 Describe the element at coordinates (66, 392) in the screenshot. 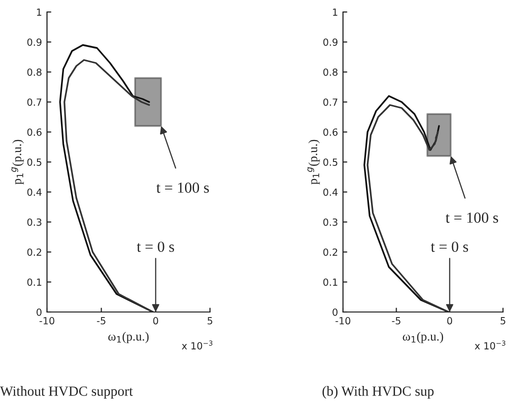

I see `text: Without HVDC support` at that location.